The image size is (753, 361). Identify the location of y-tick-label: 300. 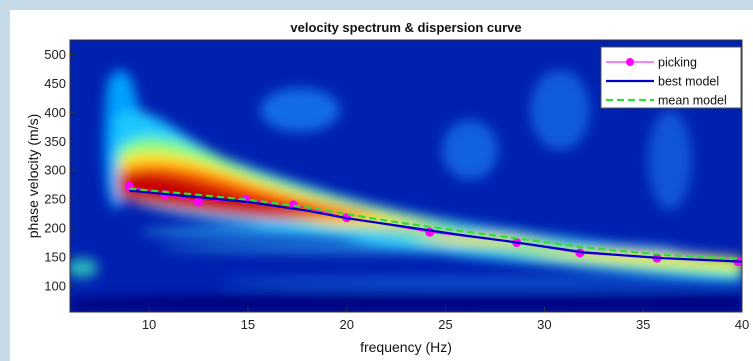
(55, 170).